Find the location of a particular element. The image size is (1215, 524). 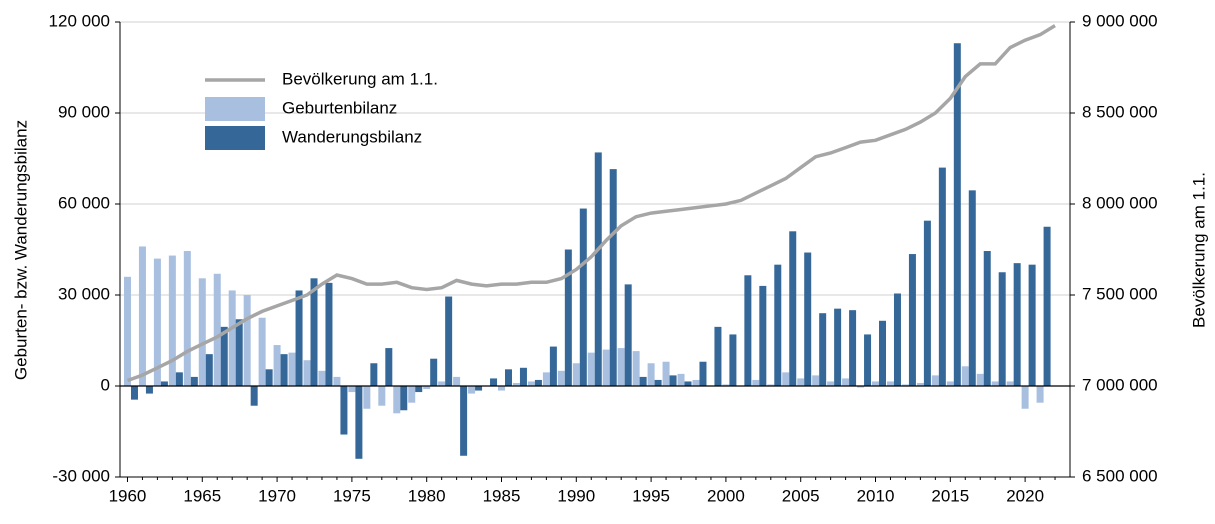

x-tick-label: 1970 is located at coordinates (277, 495).